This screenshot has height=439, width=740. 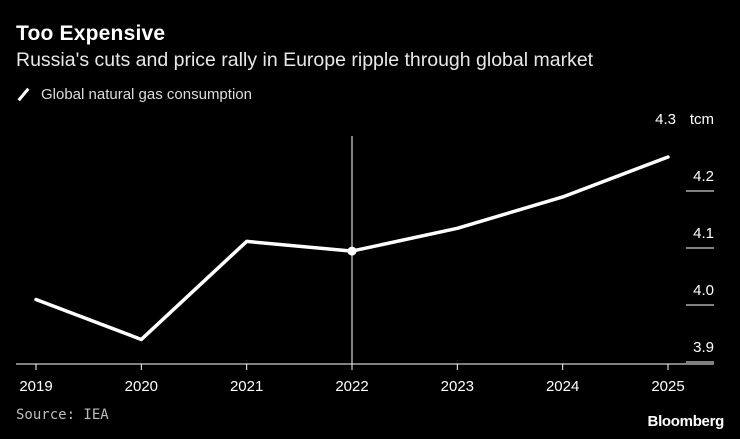 What do you see at coordinates (702, 119) in the screenshot?
I see `y-unit-label: tcm` at bounding box center [702, 119].